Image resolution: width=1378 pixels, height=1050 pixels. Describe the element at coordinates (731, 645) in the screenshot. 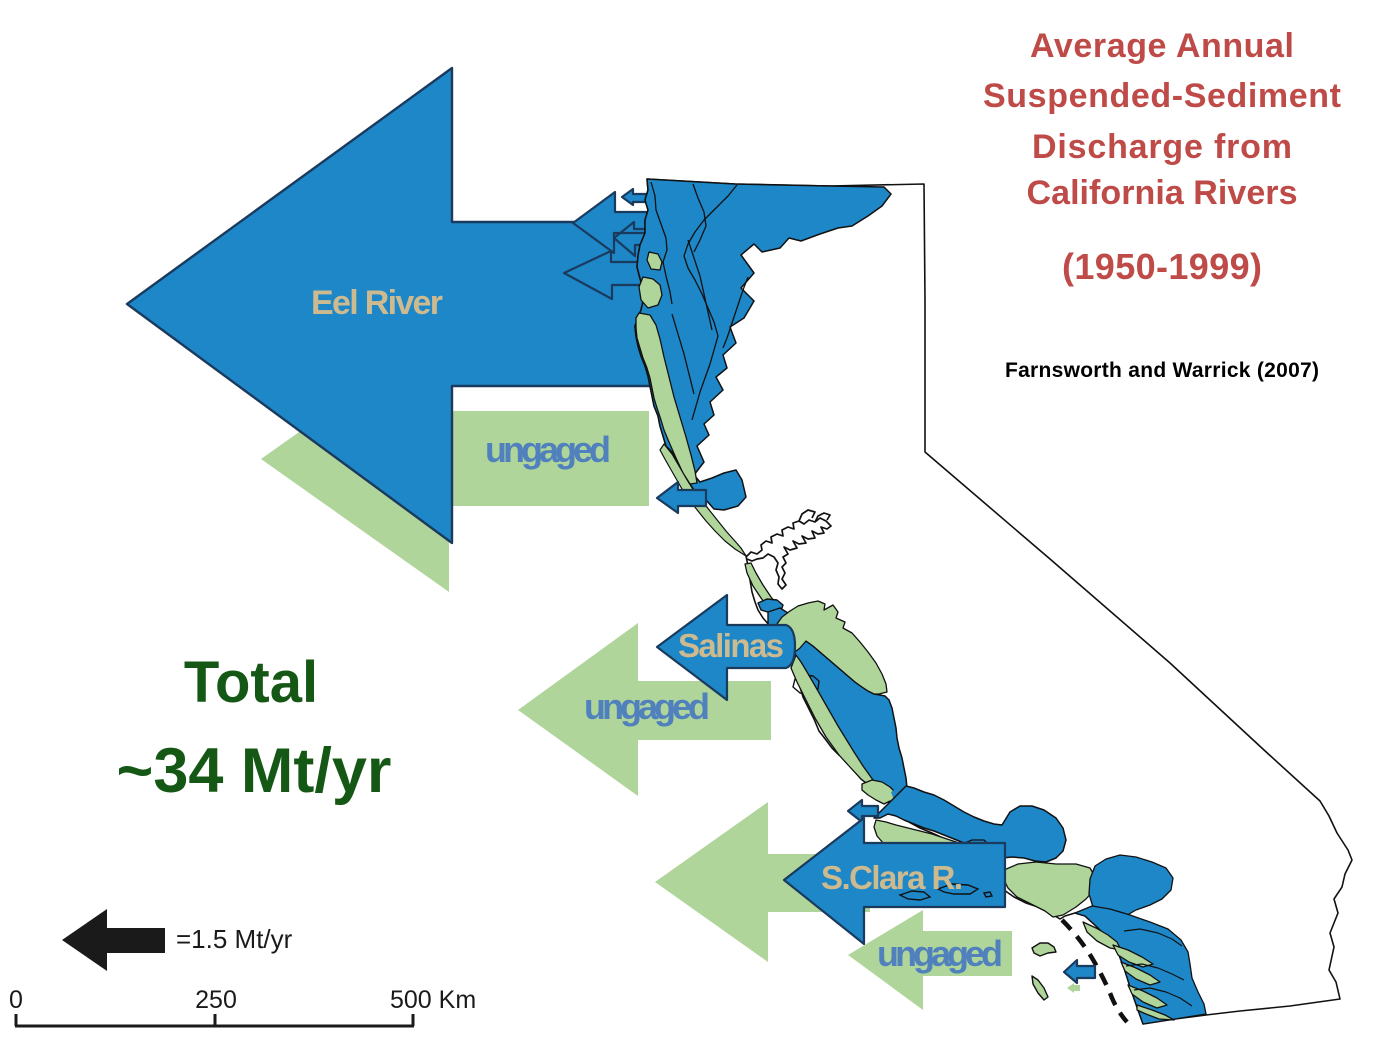

I see `svg-text: Salinas` at that location.